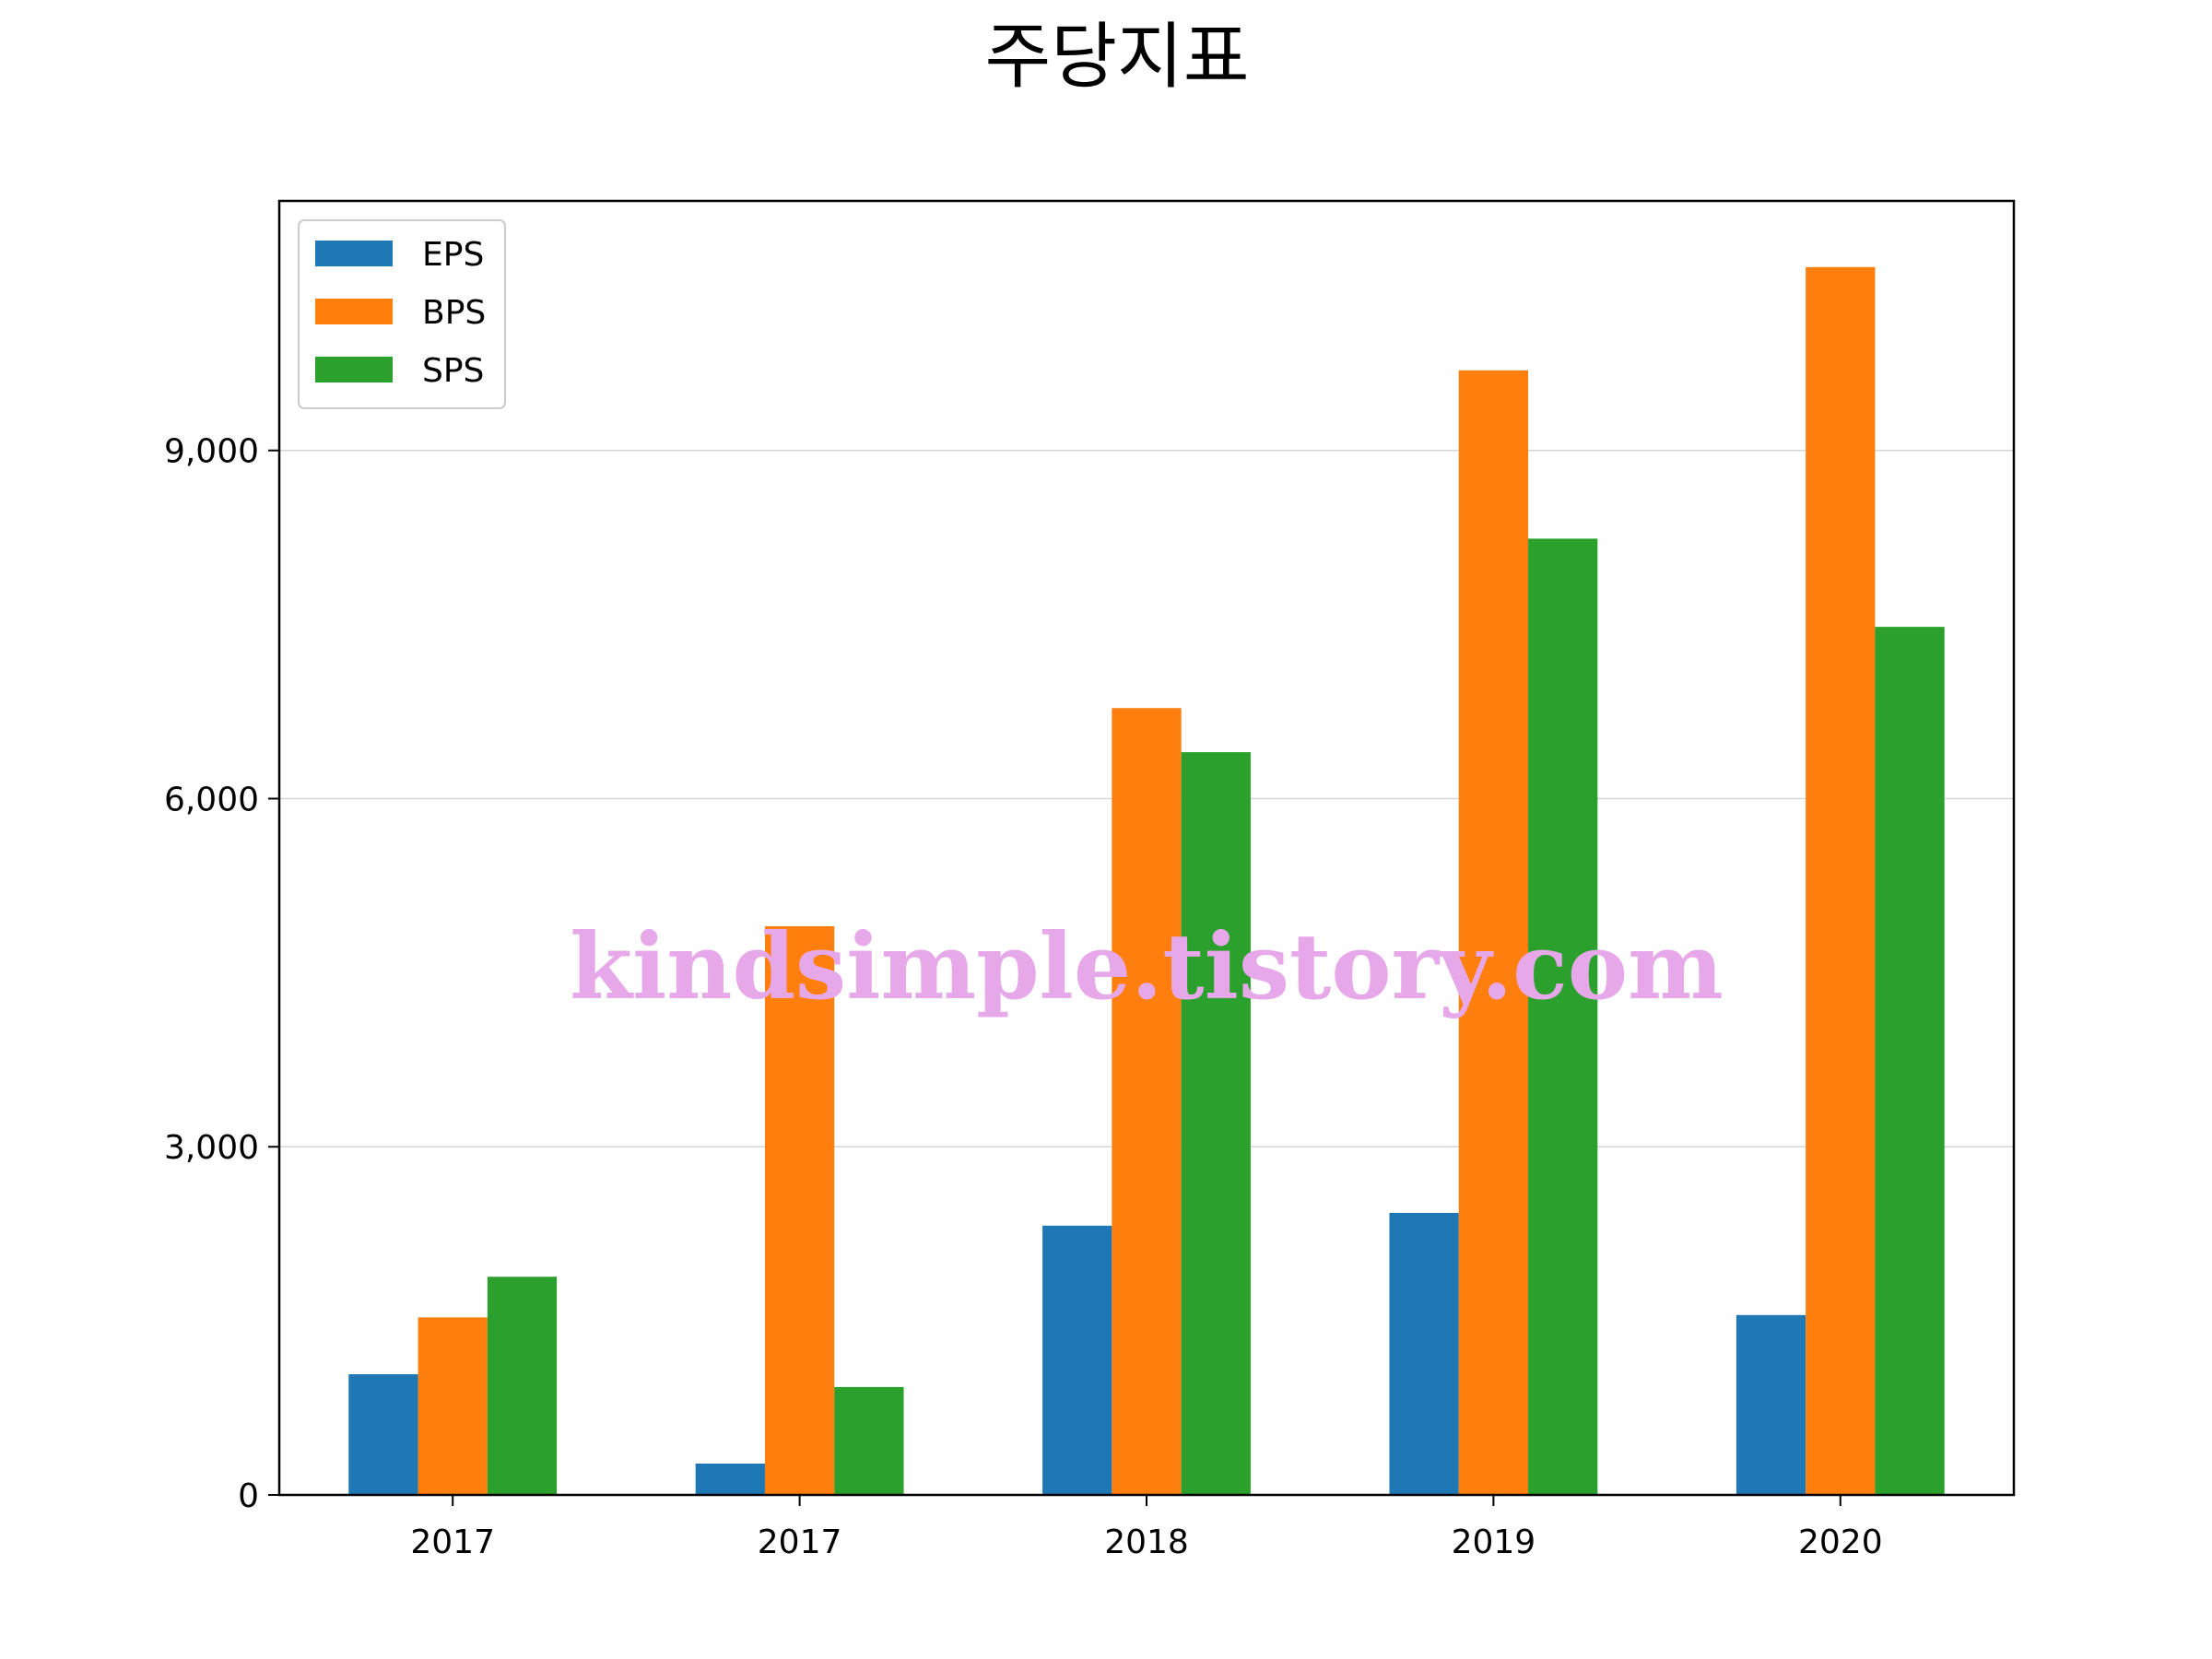 Image resolution: width=2212 pixels, height=1659 pixels. Describe the element at coordinates (453, 255) in the screenshot. I see `legend-label-eps: EPS` at that location.